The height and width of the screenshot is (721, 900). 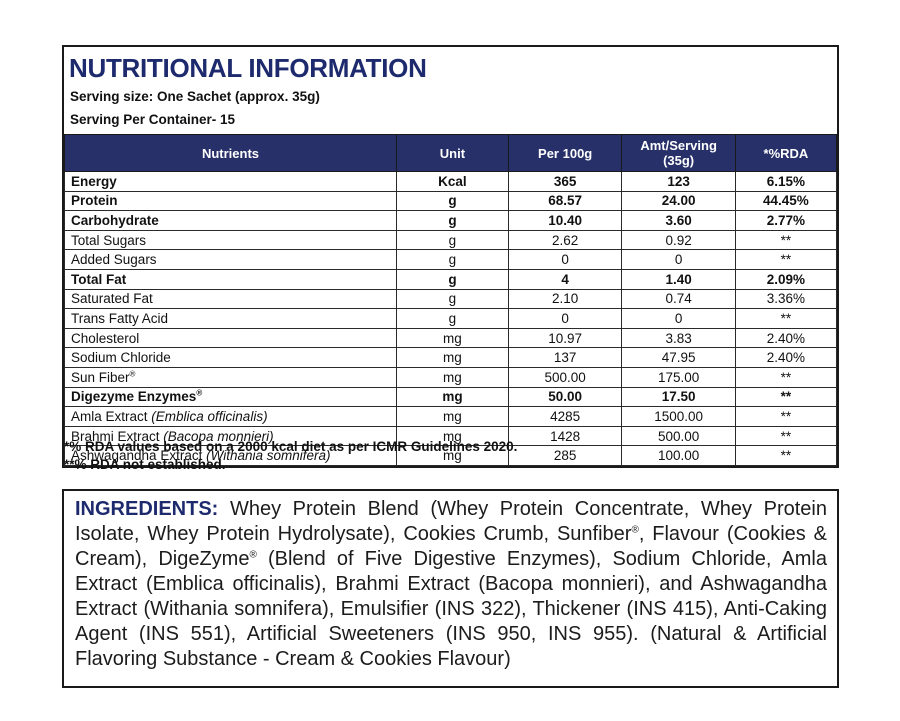 What do you see at coordinates (230, 201) in the screenshot?
I see `cell-nutrient: Protein` at bounding box center [230, 201].